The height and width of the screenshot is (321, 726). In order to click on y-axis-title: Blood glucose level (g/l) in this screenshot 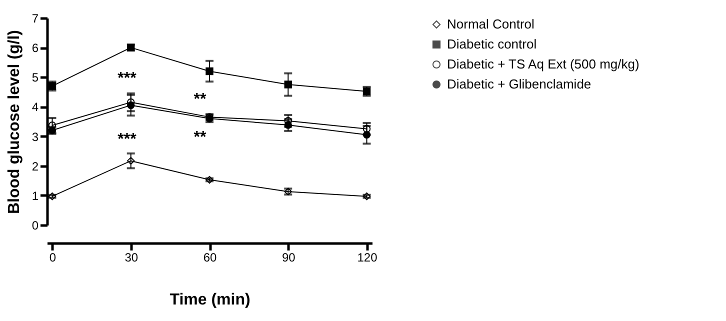, I will do `click(14, 122)`.